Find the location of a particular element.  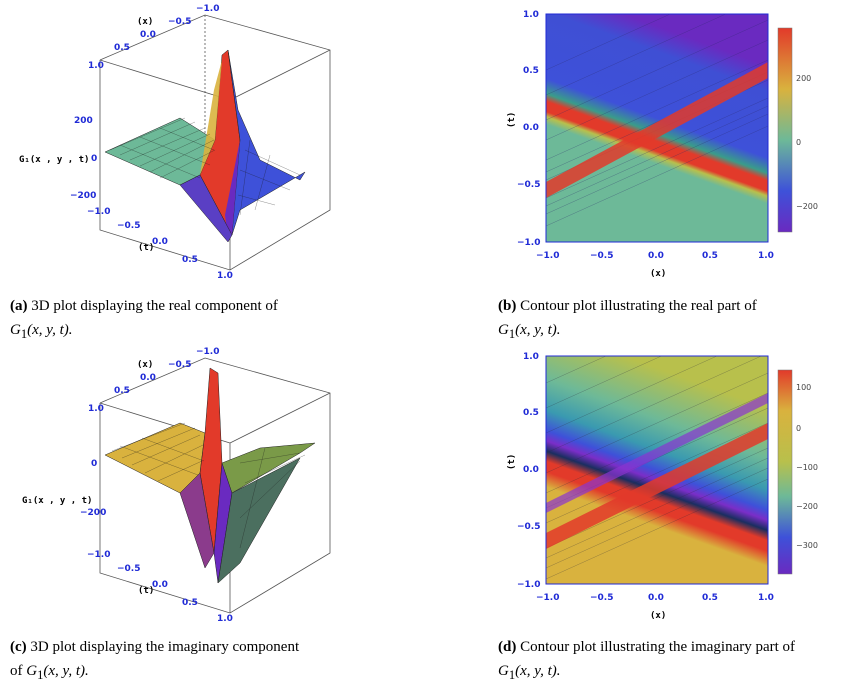

t-tick-label: 1.0 is located at coordinates (225, 276).